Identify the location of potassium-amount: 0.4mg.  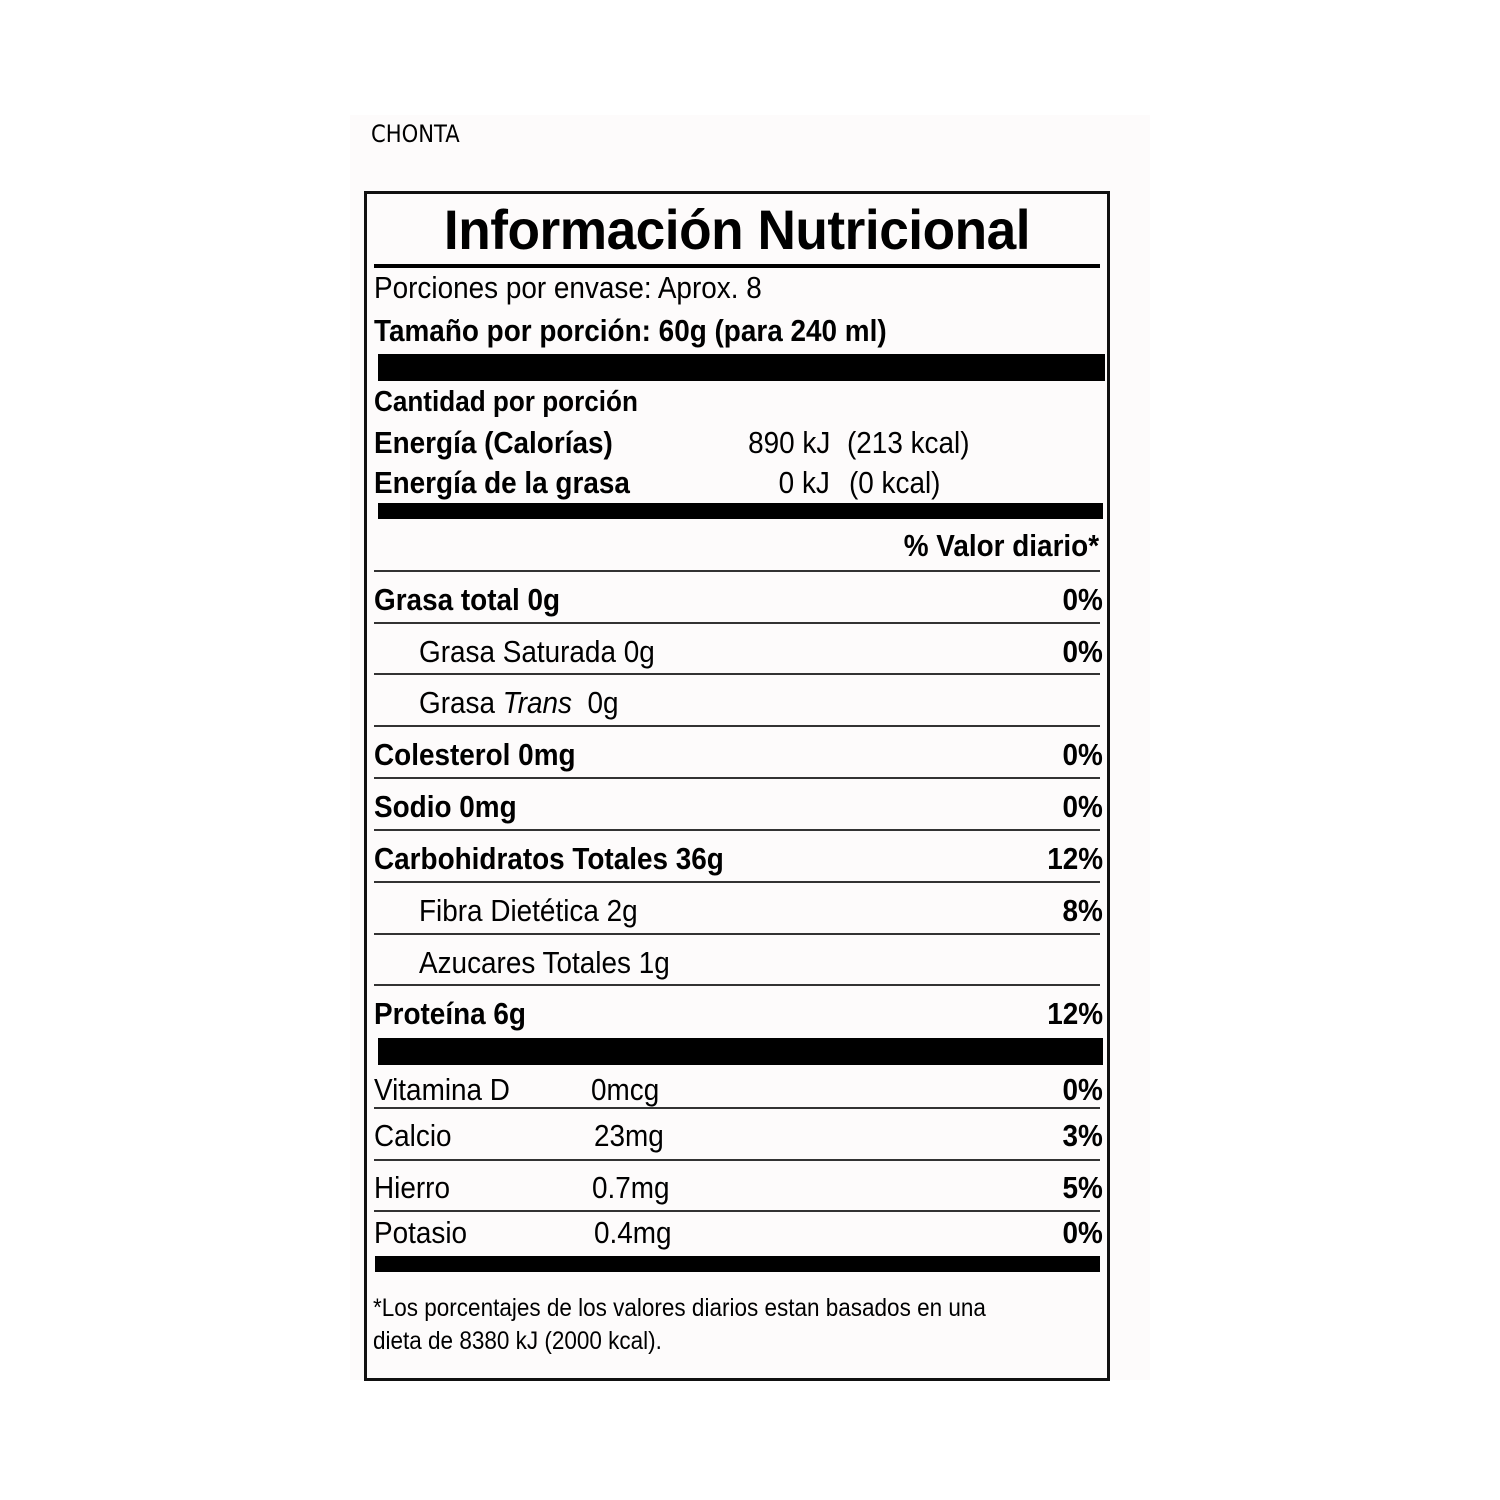
(633, 1232).